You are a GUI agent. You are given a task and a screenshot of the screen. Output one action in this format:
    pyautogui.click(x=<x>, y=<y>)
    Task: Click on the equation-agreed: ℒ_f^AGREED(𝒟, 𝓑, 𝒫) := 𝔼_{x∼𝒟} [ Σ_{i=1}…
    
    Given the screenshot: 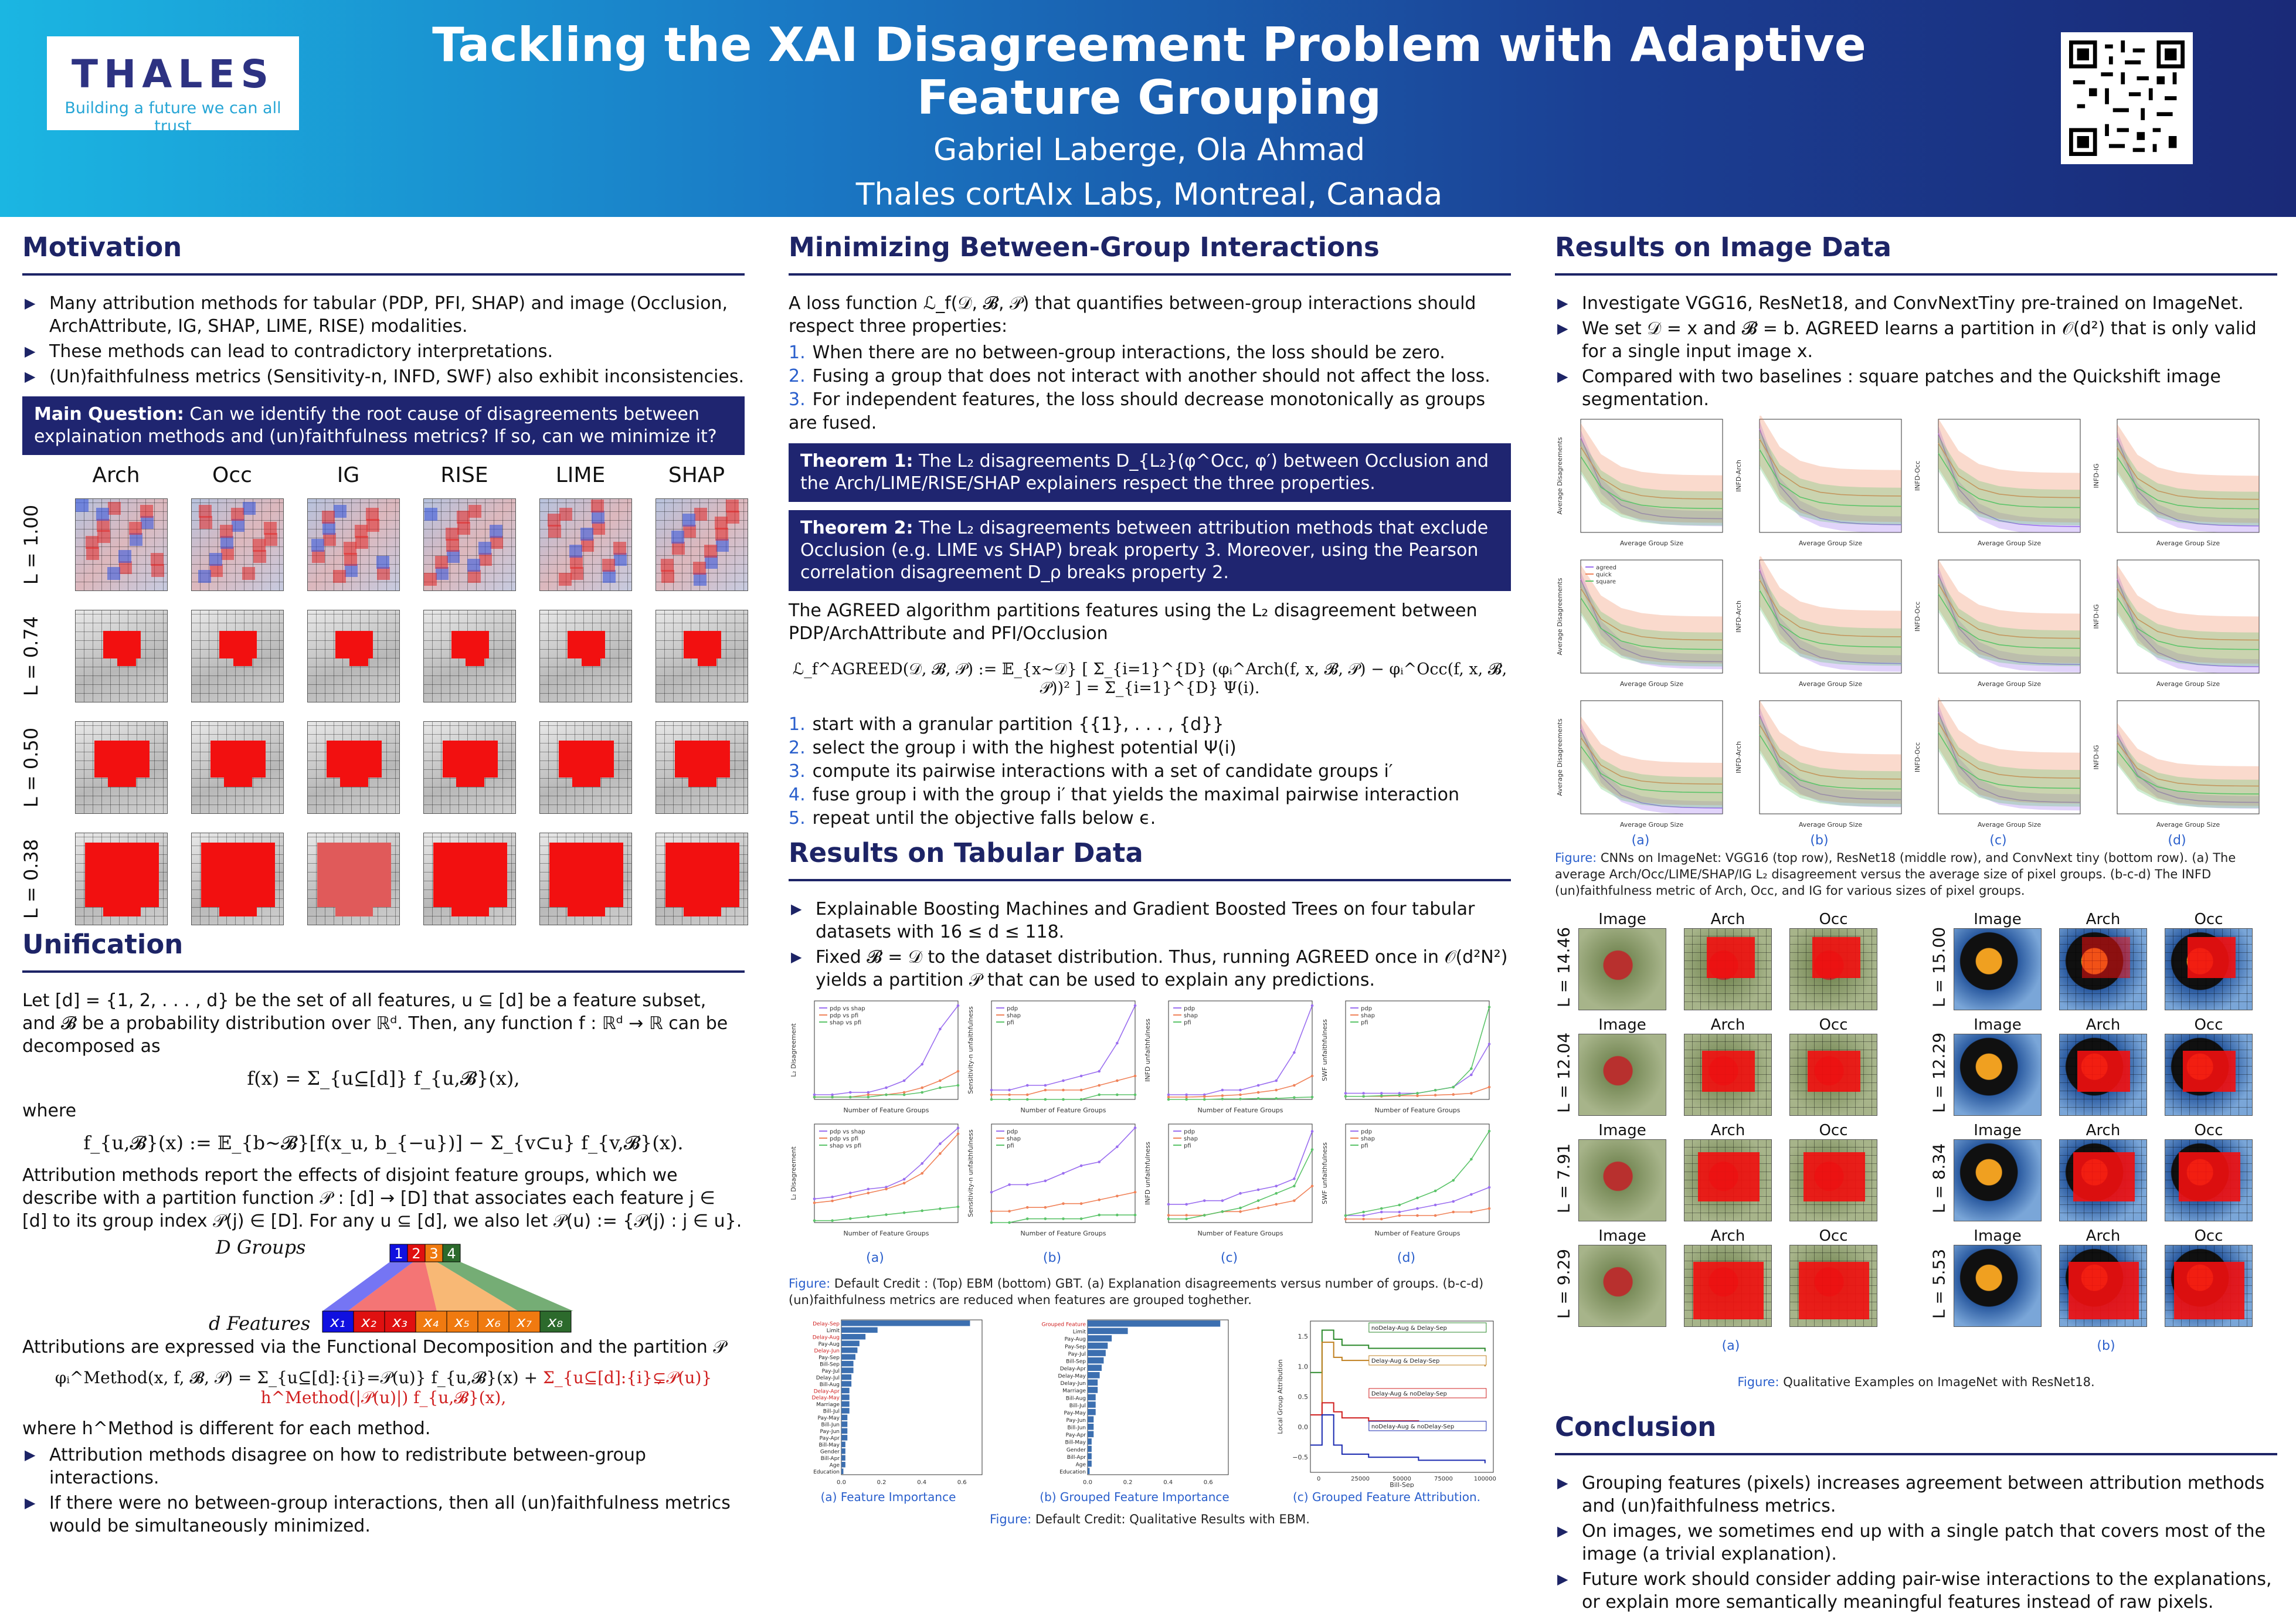 What is the action you would take?
    pyautogui.click(x=1150, y=678)
    